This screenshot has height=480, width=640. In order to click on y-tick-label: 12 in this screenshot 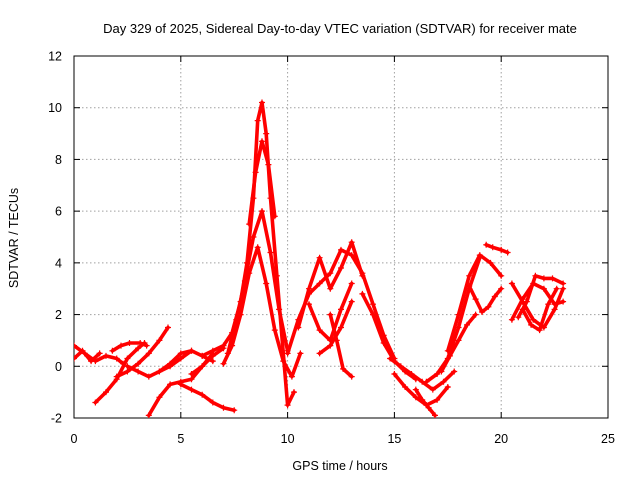, I will do `click(55, 57)`.